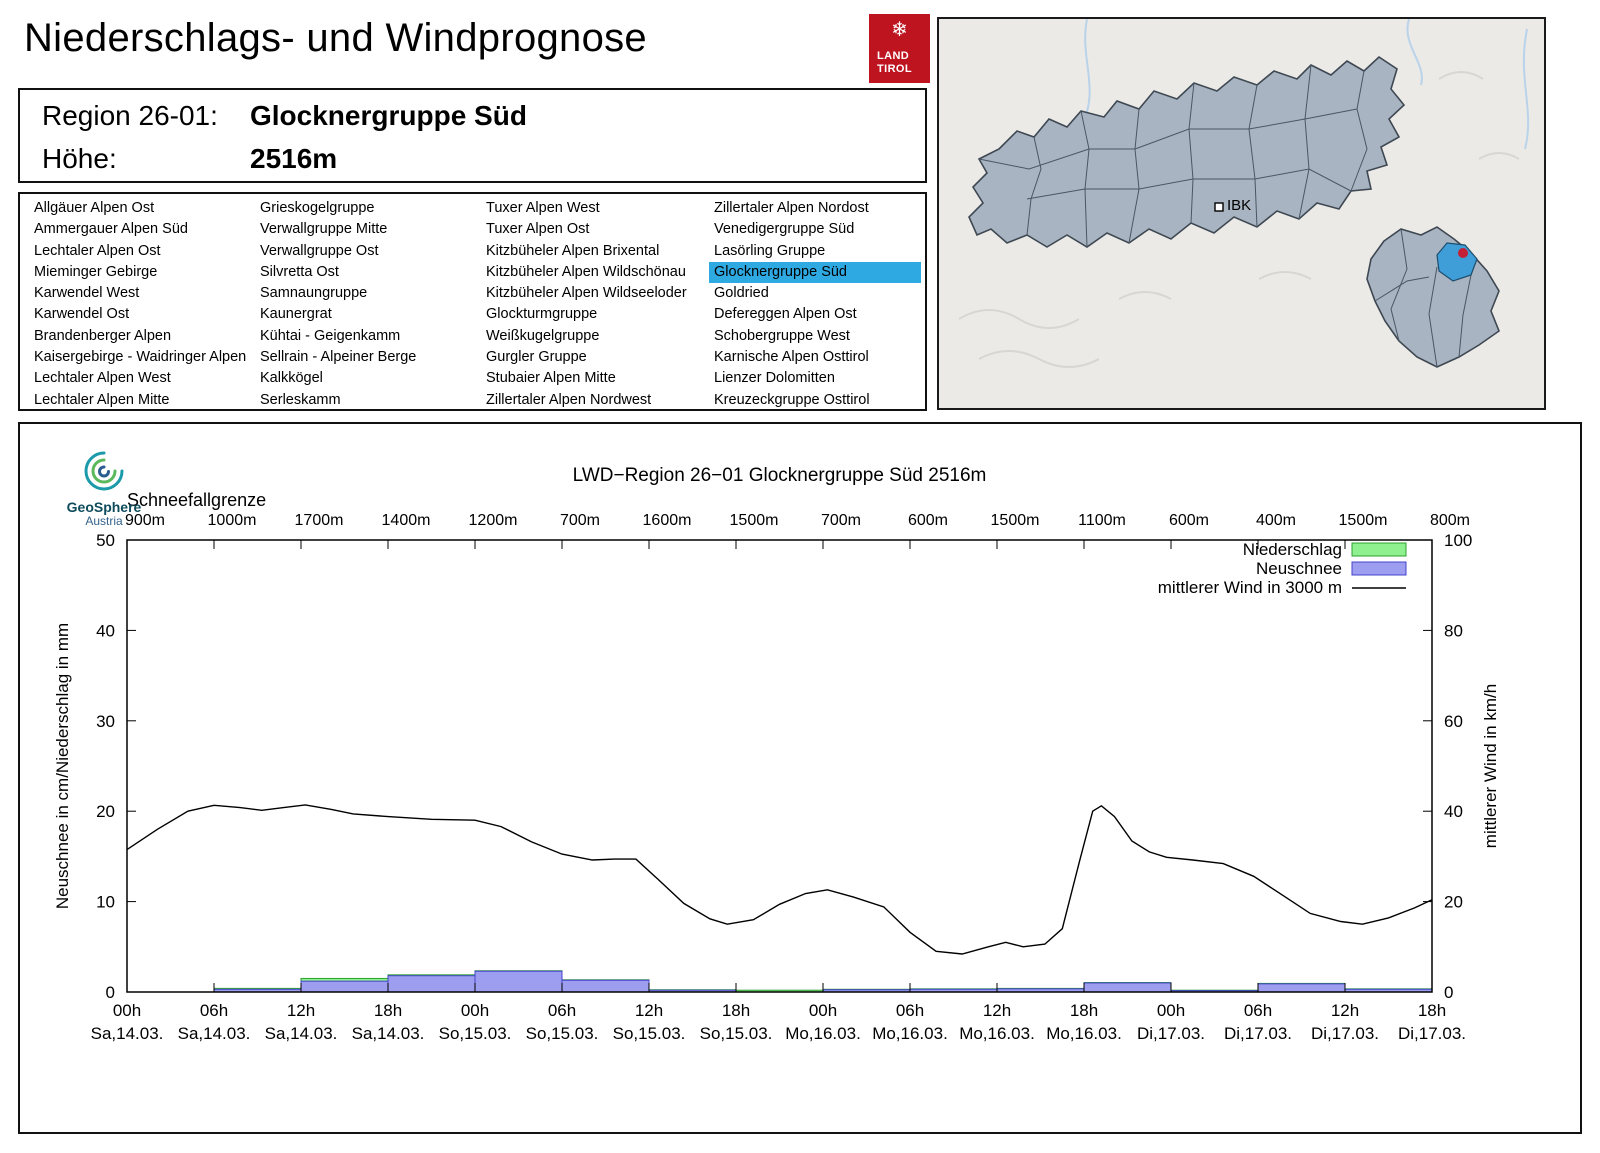 The image size is (1600, 1153). Describe the element at coordinates (102, 378) in the screenshot. I see `region-list-item: Lechtaler Alpen West` at that location.